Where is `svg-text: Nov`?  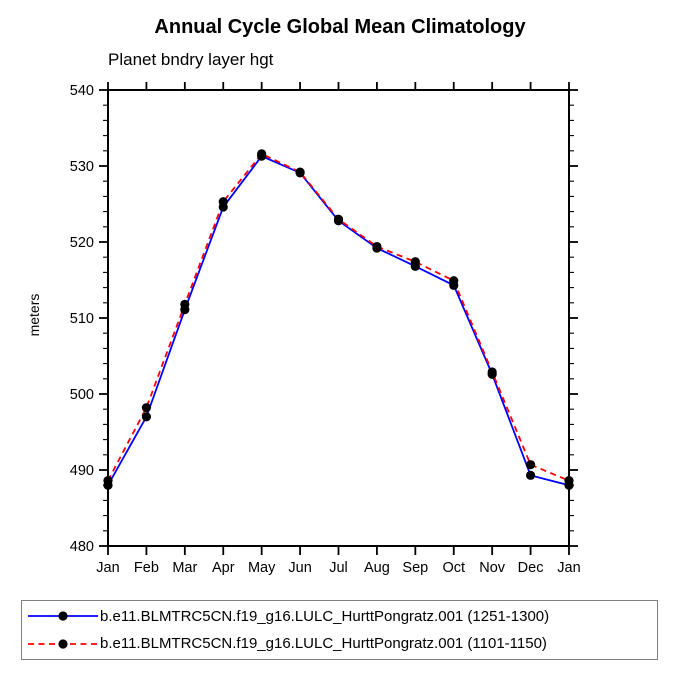 svg-text: Nov is located at coordinates (492, 568).